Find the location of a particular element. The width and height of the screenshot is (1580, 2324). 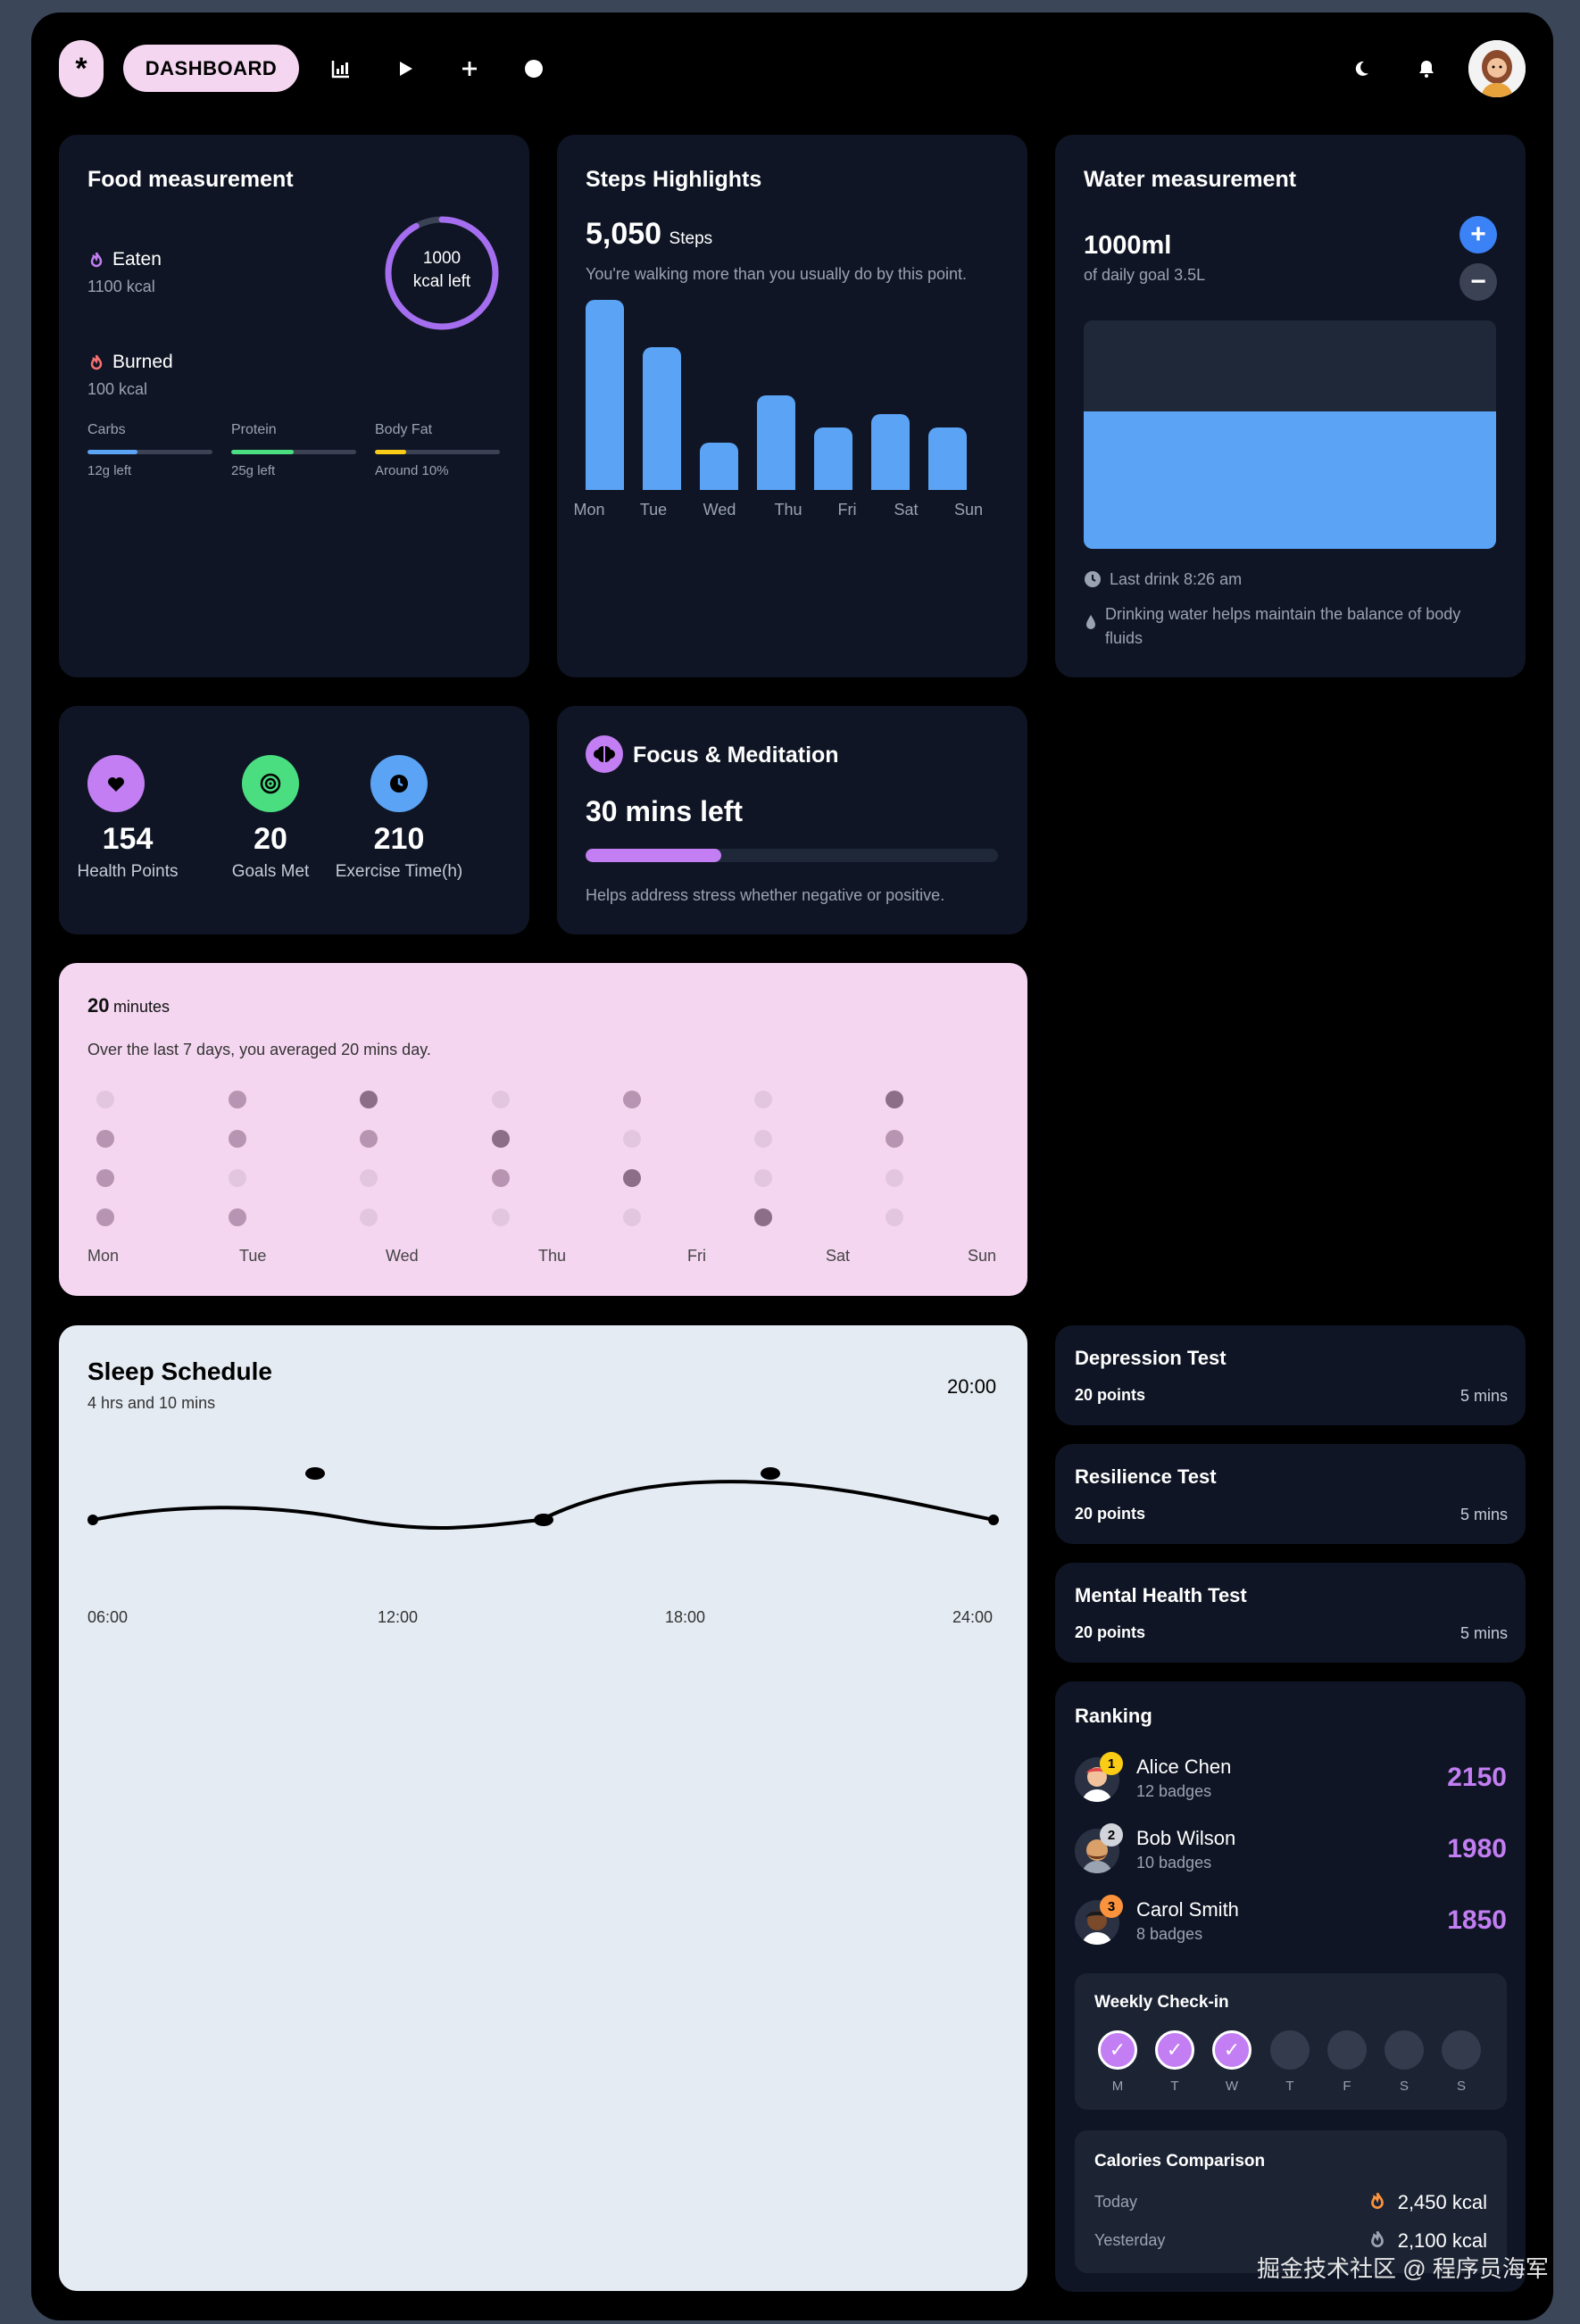

test-title: Resilience Test is located at coordinates (1146, 1476).